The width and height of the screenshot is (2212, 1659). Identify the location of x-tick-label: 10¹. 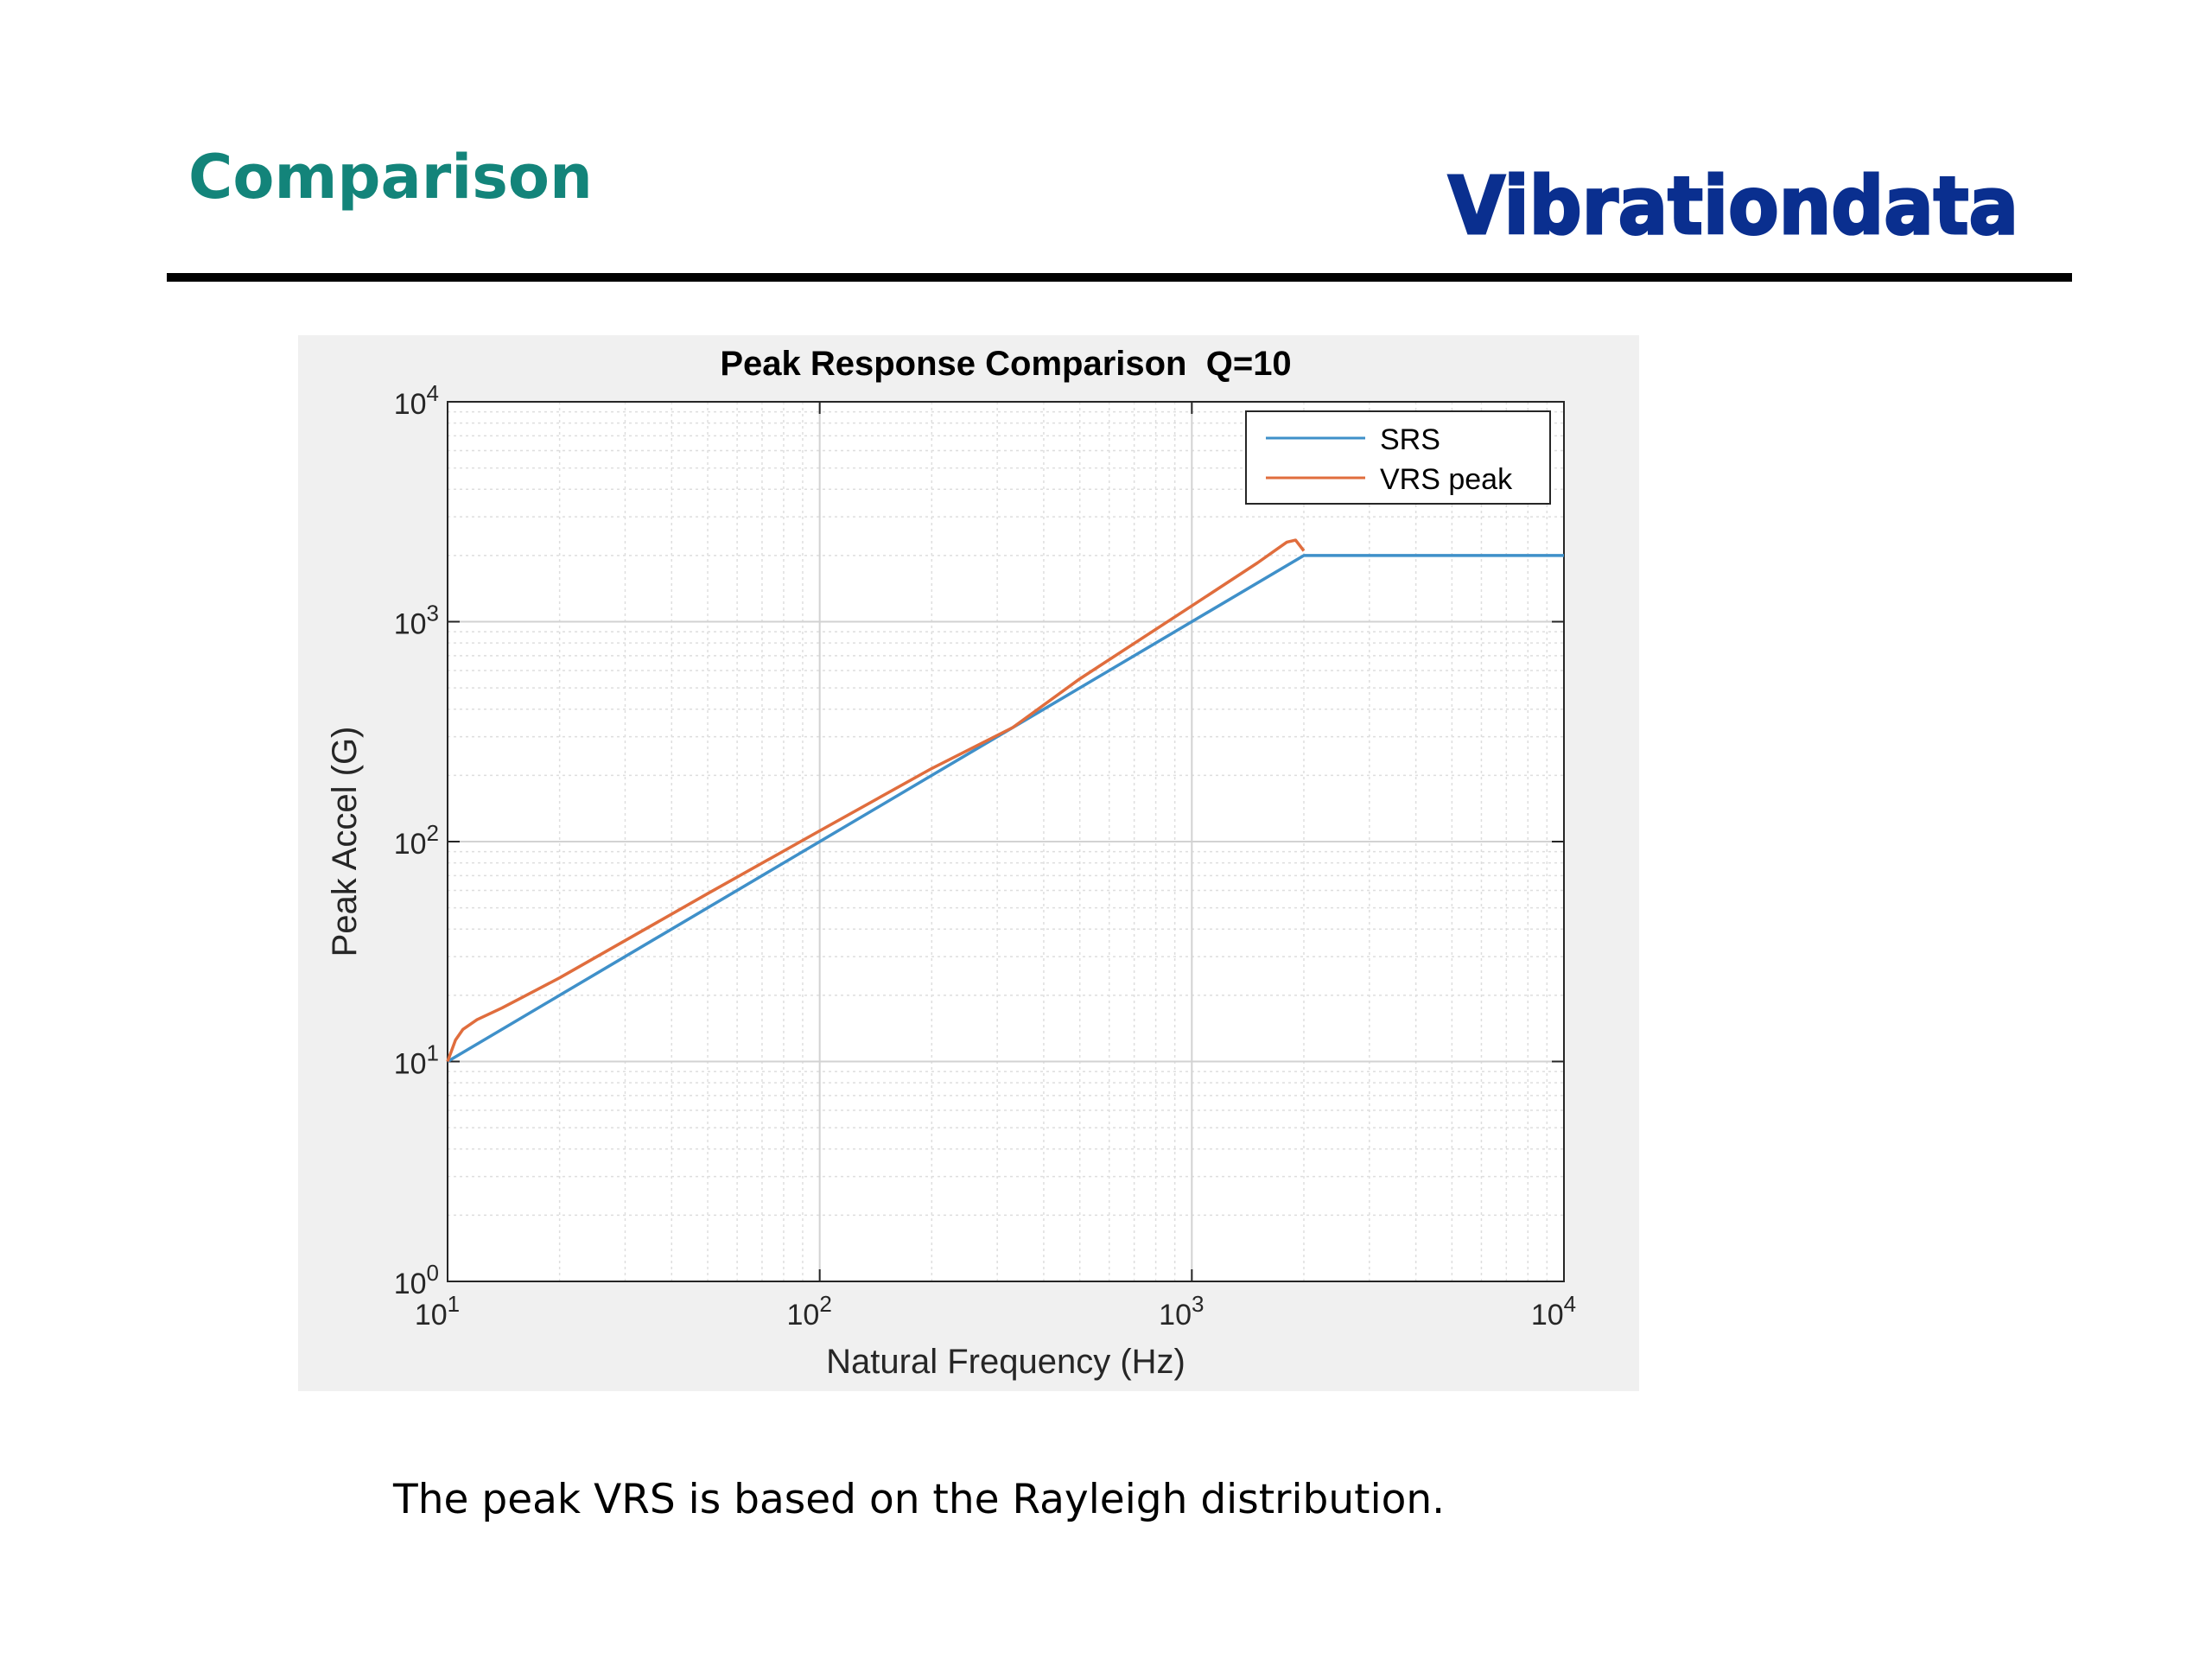
(437, 1311).